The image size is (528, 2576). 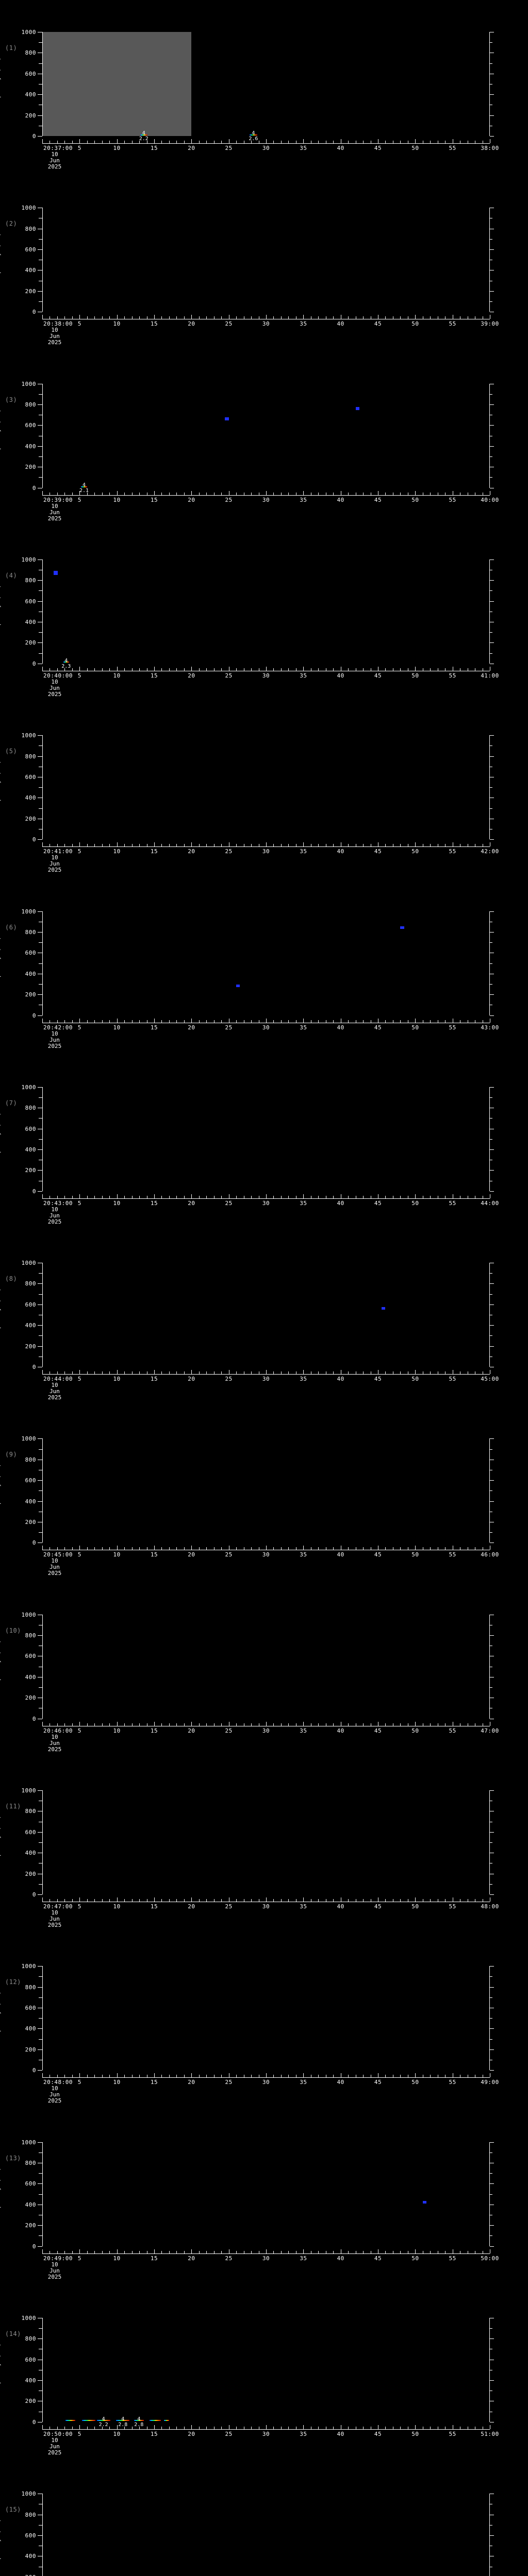 What do you see at coordinates (191, 851) in the screenshot?
I see `x-tick-label: 20` at bounding box center [191, 851].